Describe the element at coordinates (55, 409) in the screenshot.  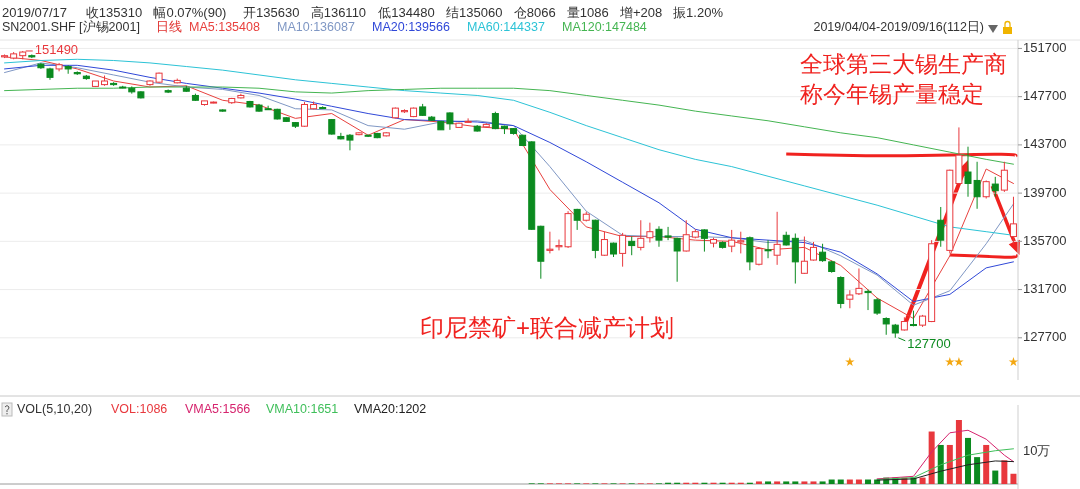
I see `chart-title: VOL(5,10,20)` at that location.